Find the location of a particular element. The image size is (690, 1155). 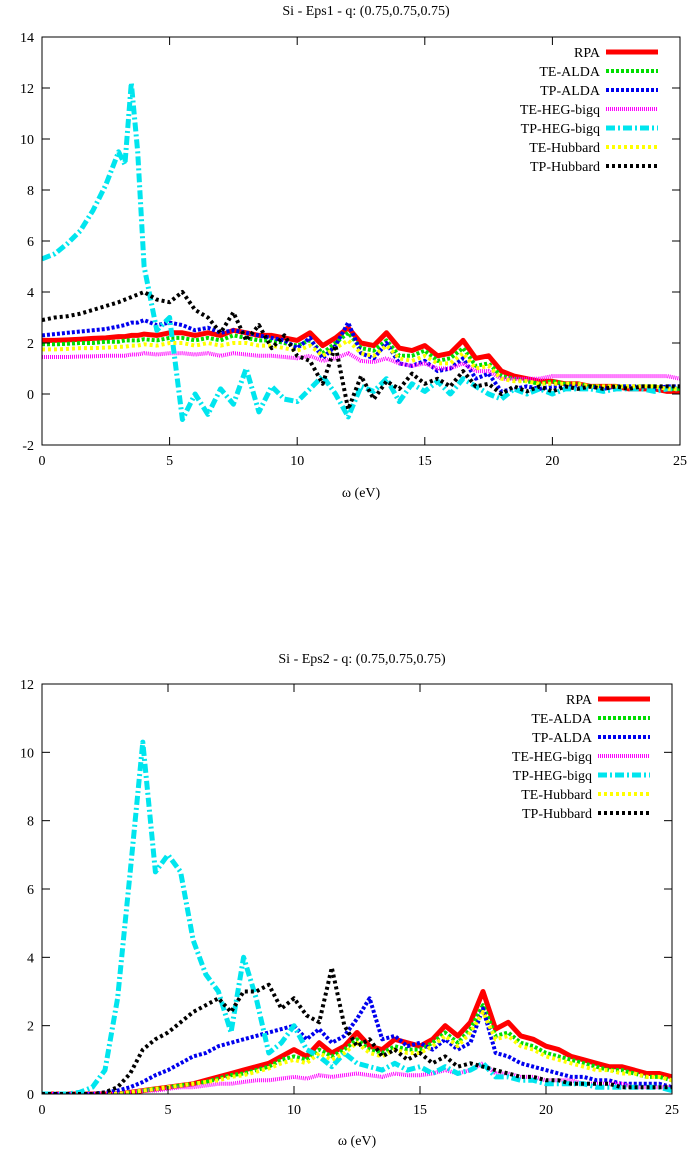

chart-title: Si - Eps1 - q: (0.75,0.75,0.75) is located at coordinates (366, 11).